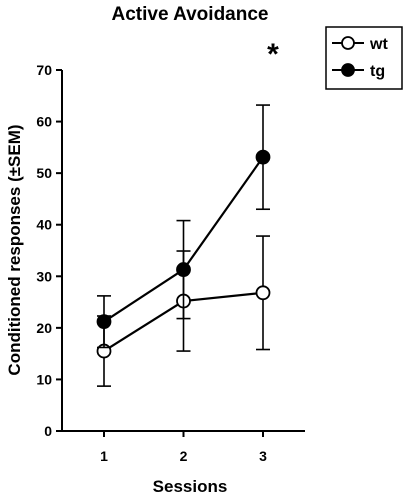 The image size is (406, 498). I want to click on legend: wt tg, so click(364, 58).